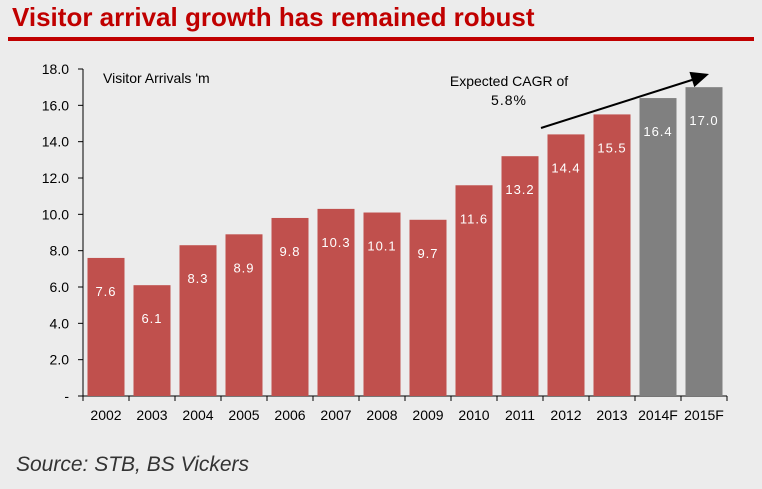 This screenshot has width=762, height=489. Describe the element at coordinates (289, 251) in the screenshot. I see `bar-value-label: 9.8` at that location.